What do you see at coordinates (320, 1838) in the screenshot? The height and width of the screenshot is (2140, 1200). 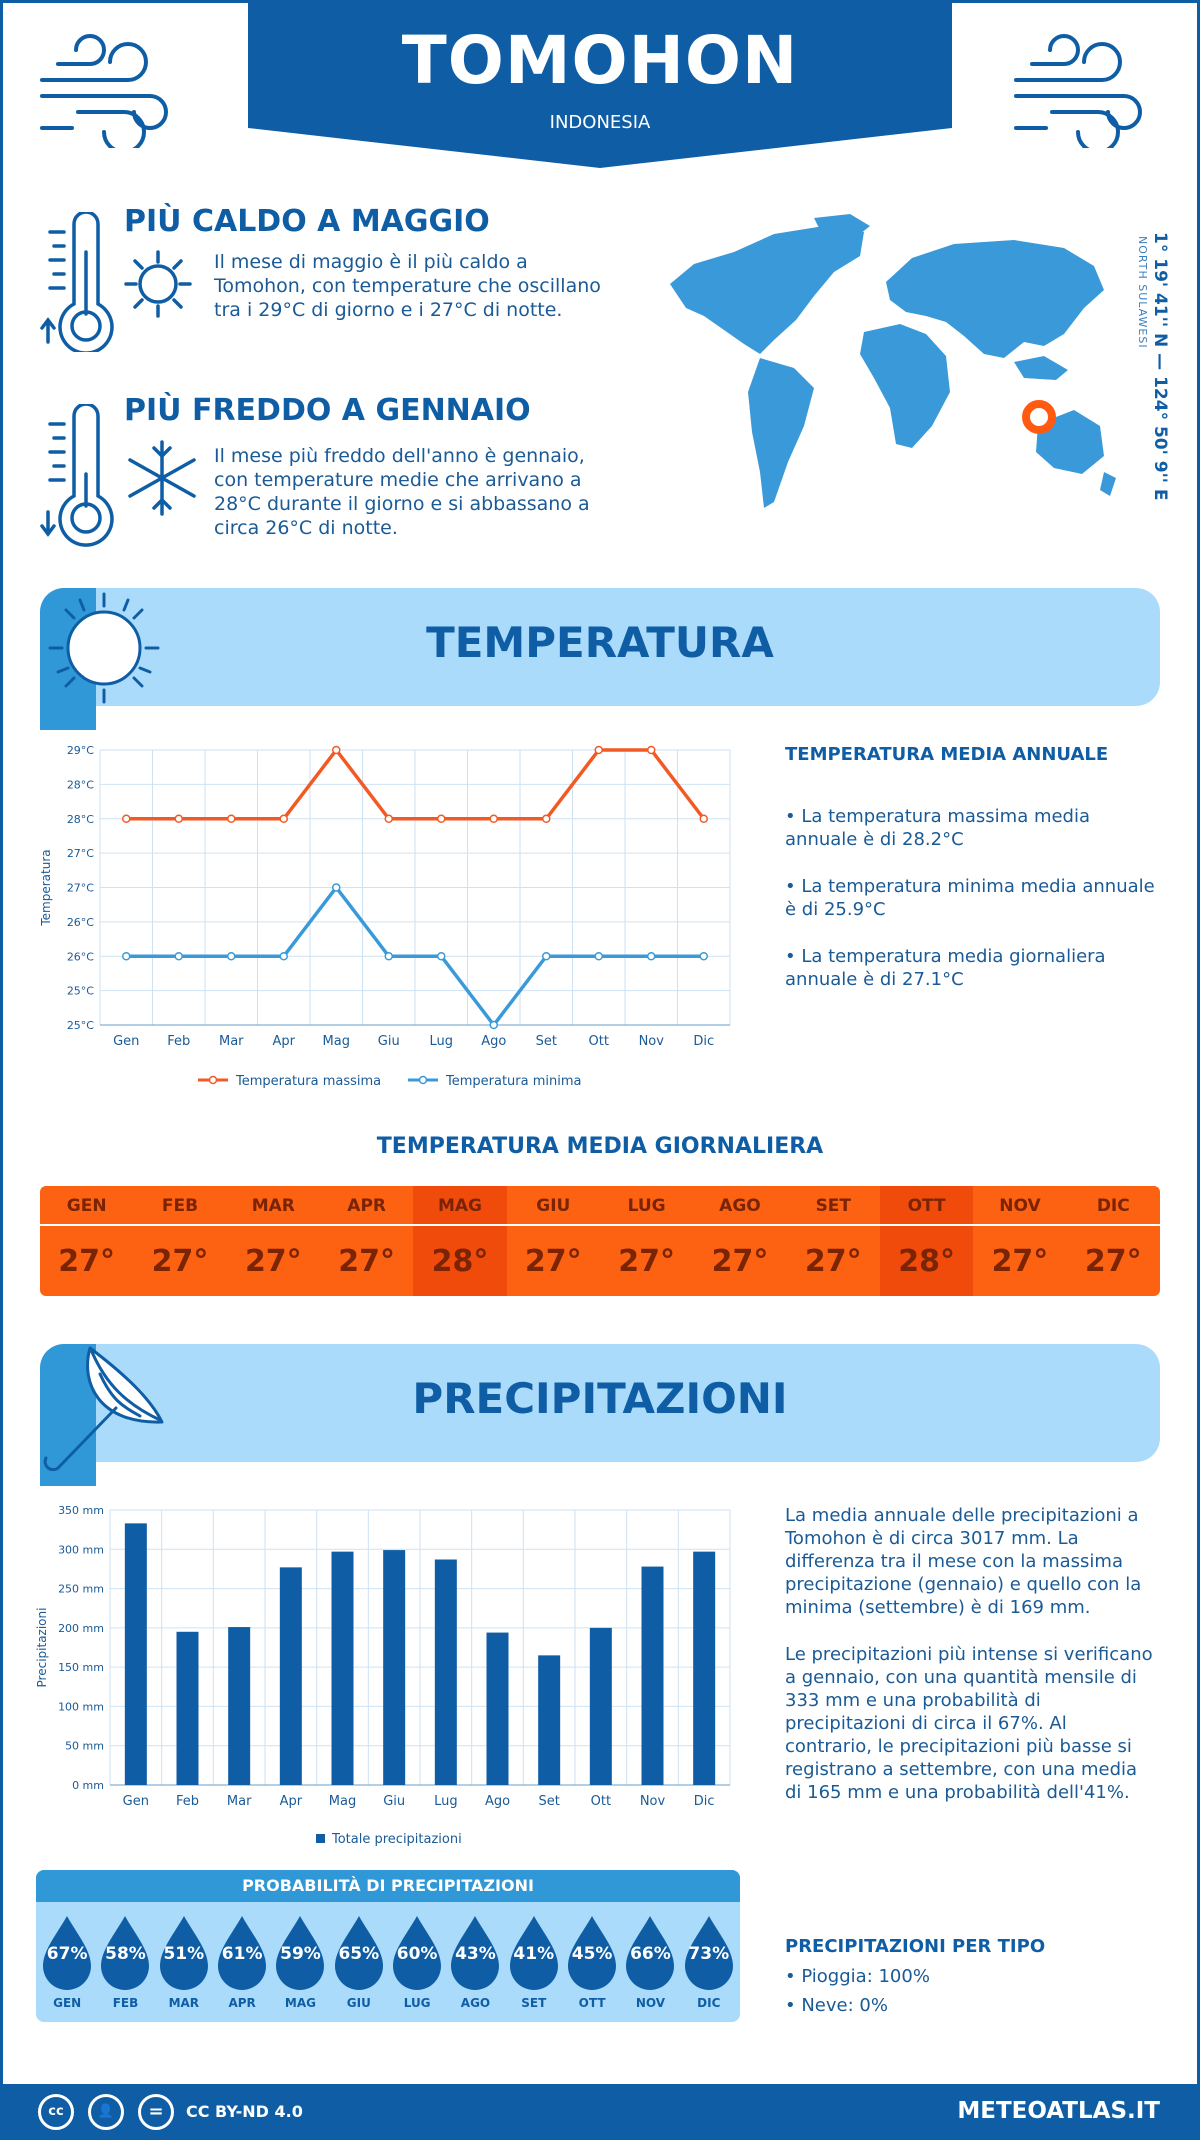 I see `legend-swatch` at bounding box center [320, 1838].